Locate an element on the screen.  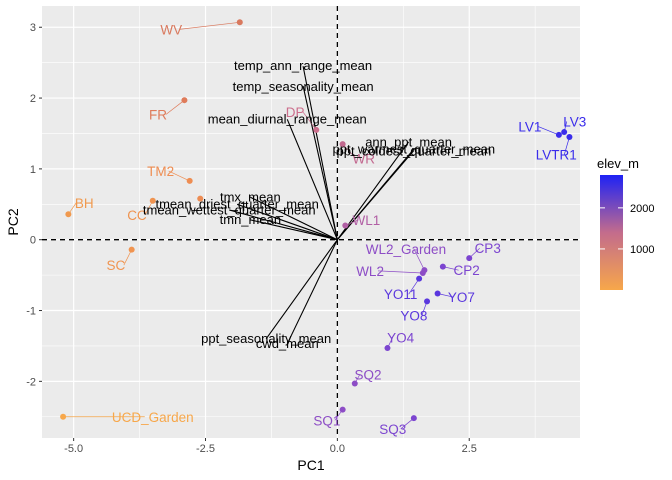
x-tick-label: -5.0 is located at coordinates (73, 449).